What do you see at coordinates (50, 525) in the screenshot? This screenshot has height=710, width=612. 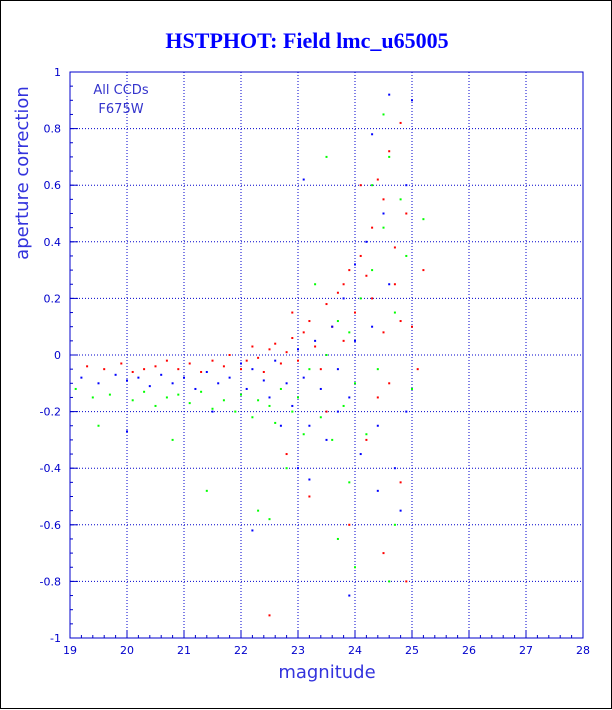 I see `y-tick-label: -0.6` at bounding box center [50, 525].